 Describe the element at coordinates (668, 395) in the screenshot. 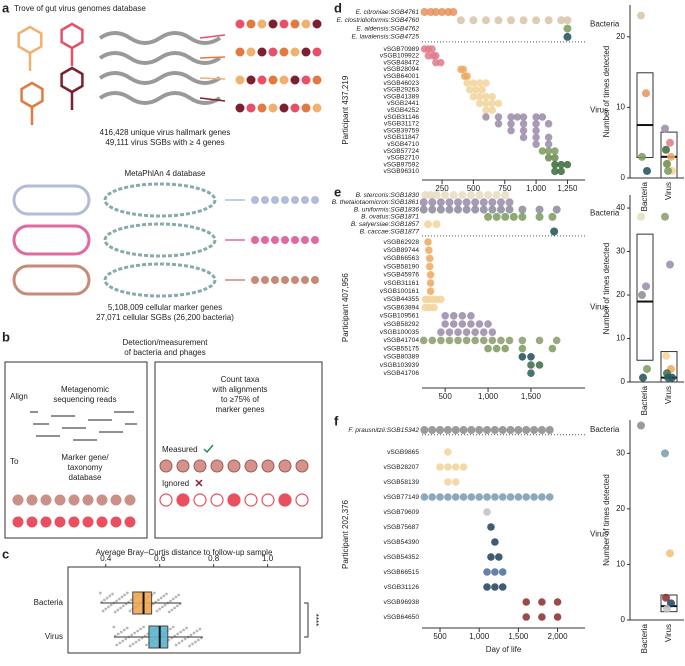

I see `x-tick-label: Virus` at that location.